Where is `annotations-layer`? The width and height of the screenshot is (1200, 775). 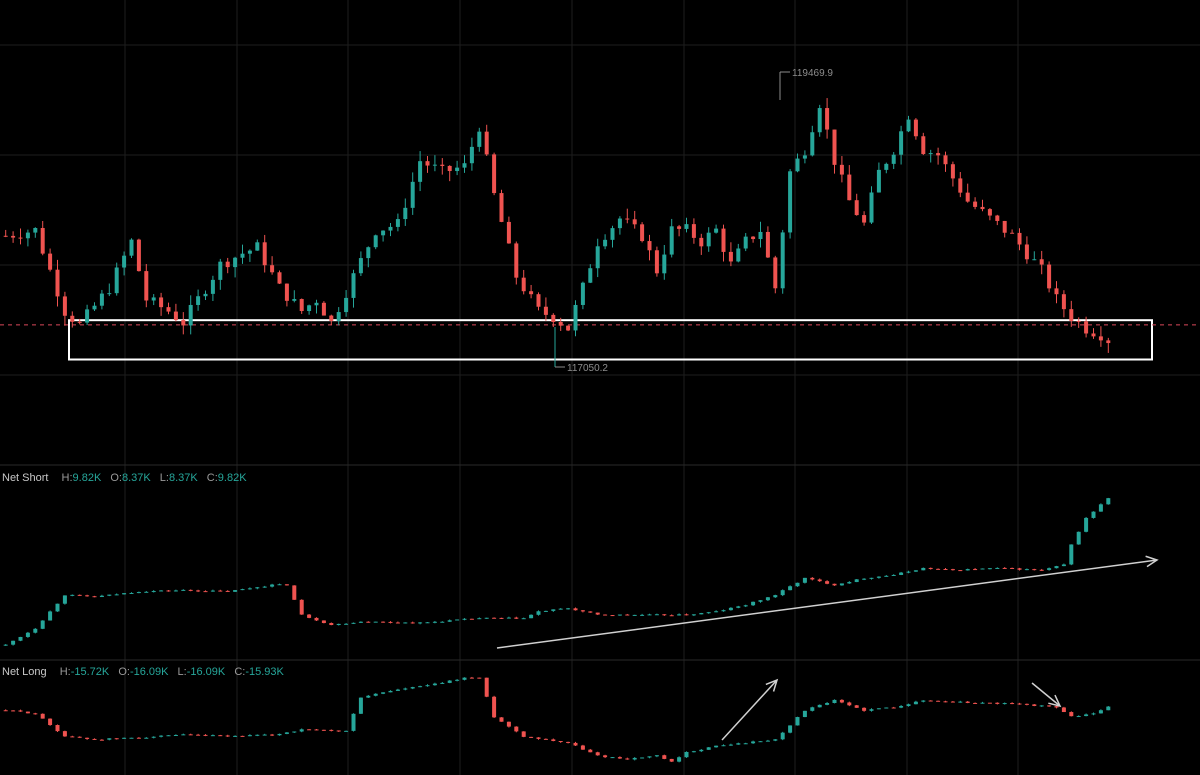 annotations-layer is located at coordinates (600, 340).